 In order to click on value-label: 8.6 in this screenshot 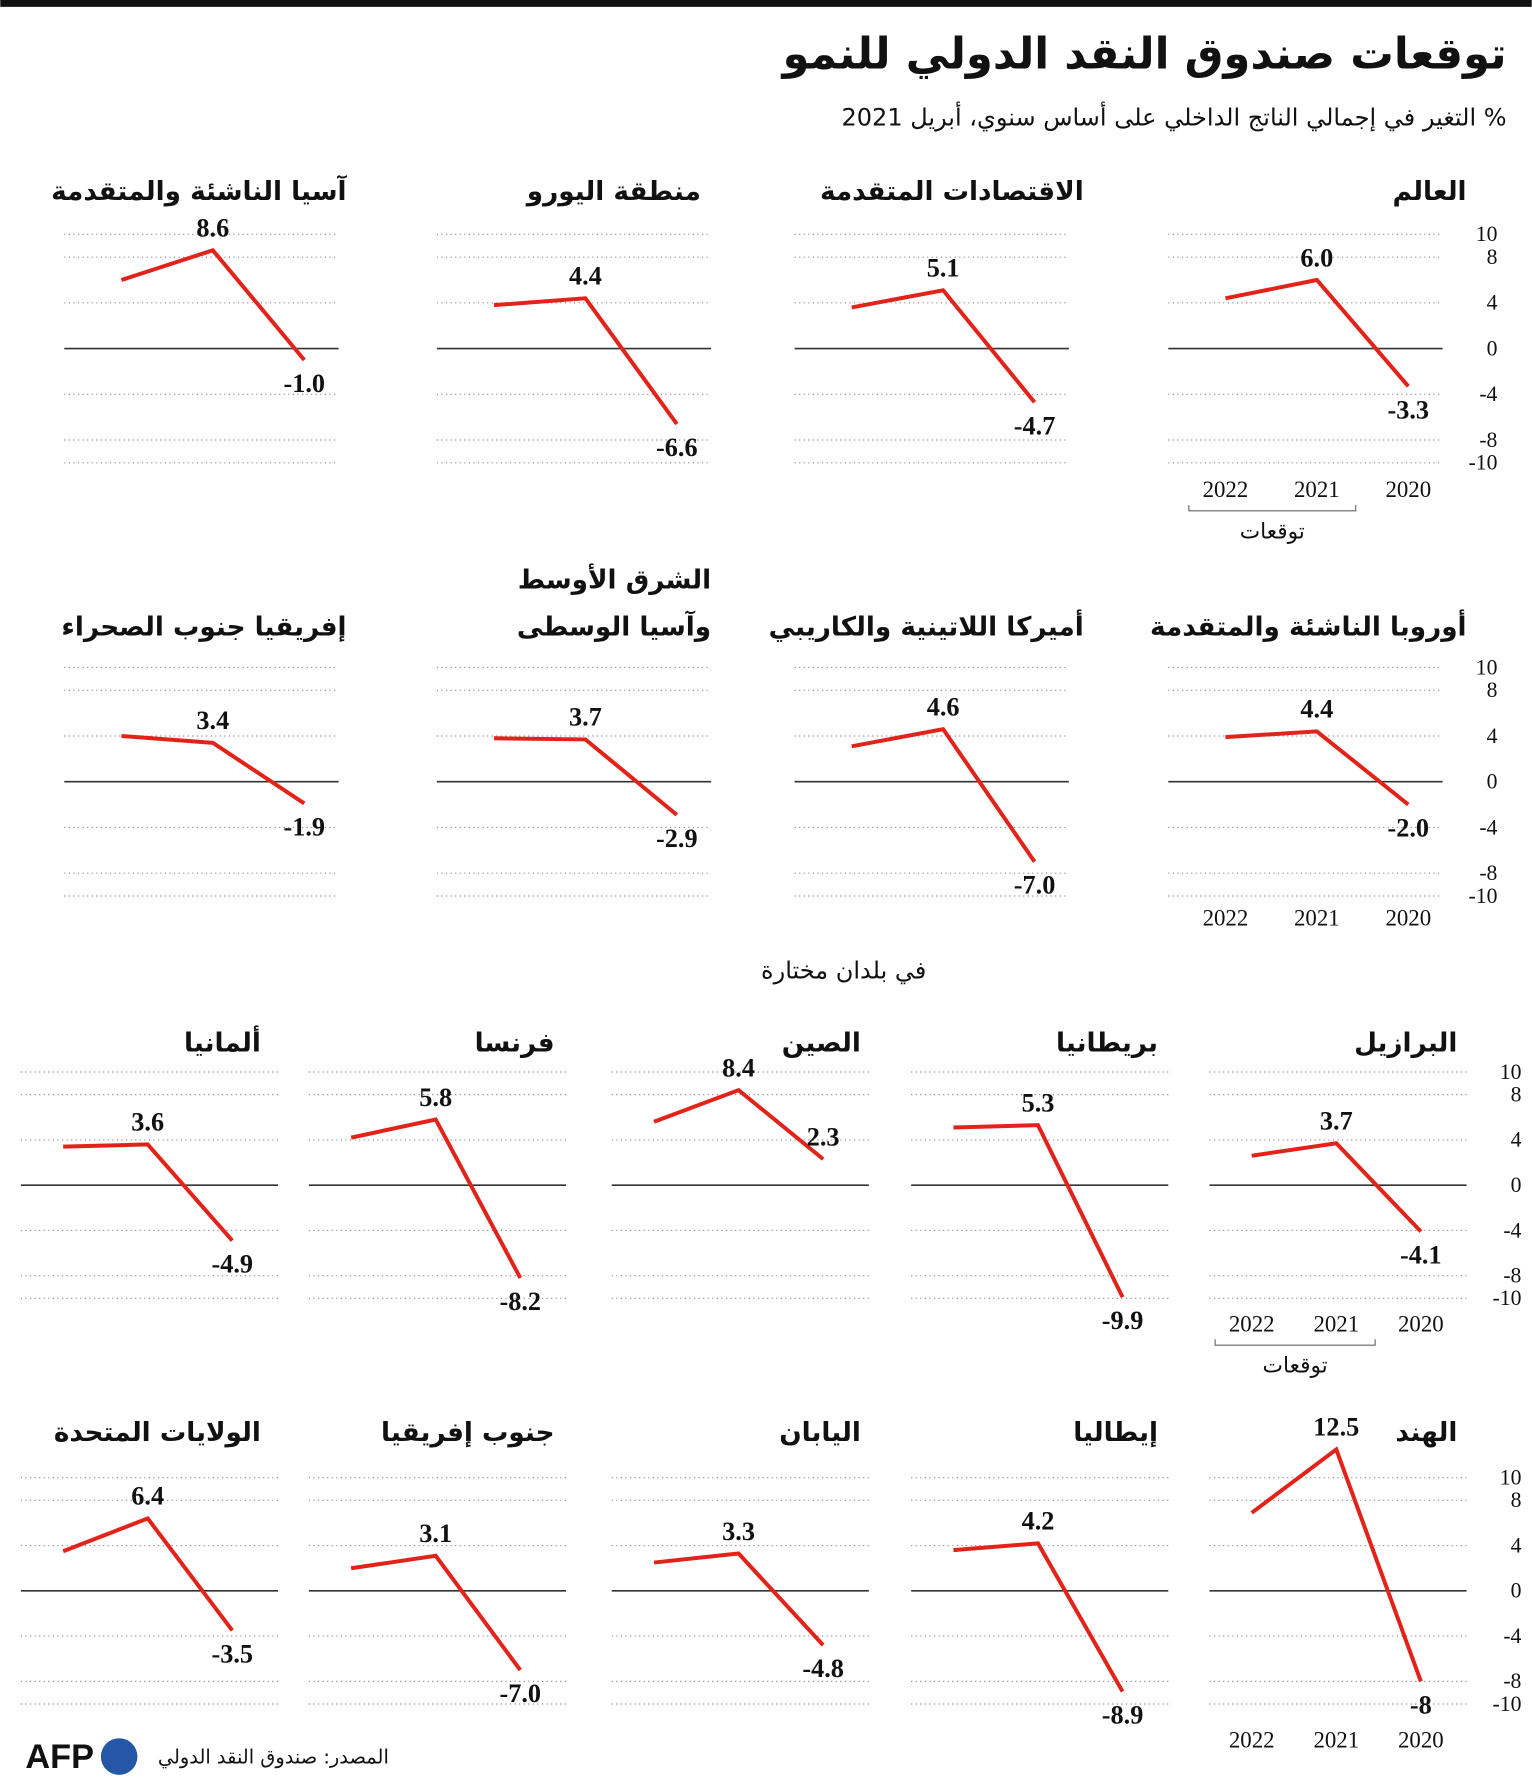, I will do `click(212, 228)`.